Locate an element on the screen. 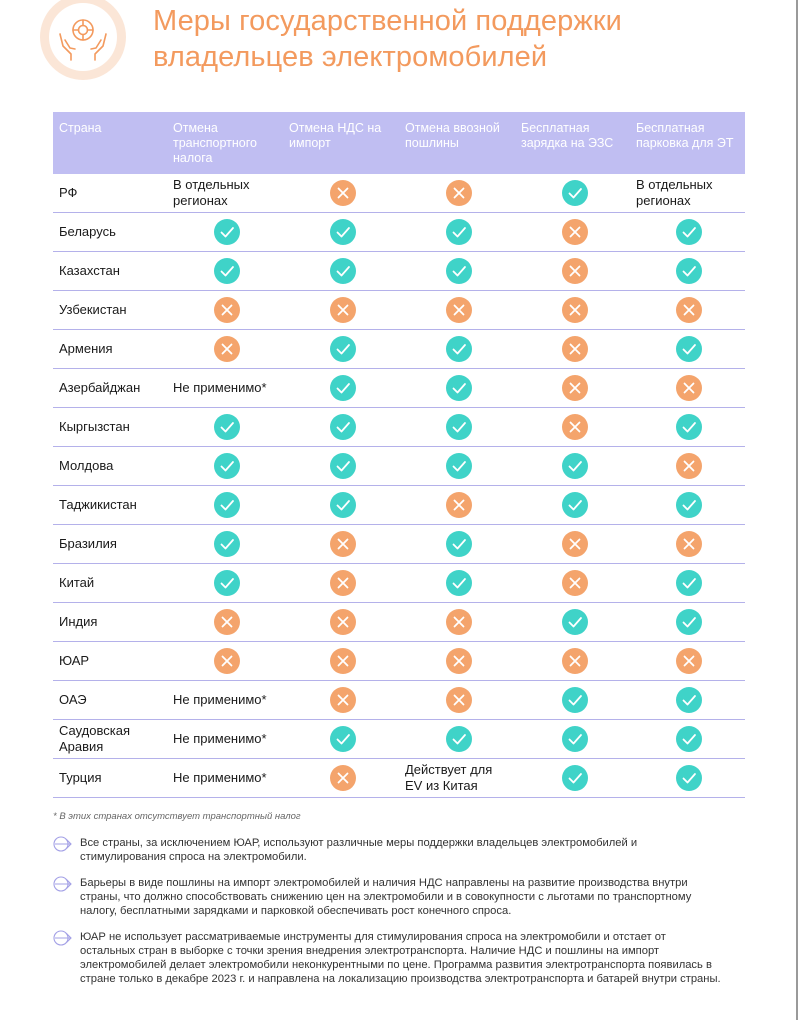 Image resolution: width=798 pixels, height=1020 pixels. country-cell: Турция is located at coordinates (111, 778).